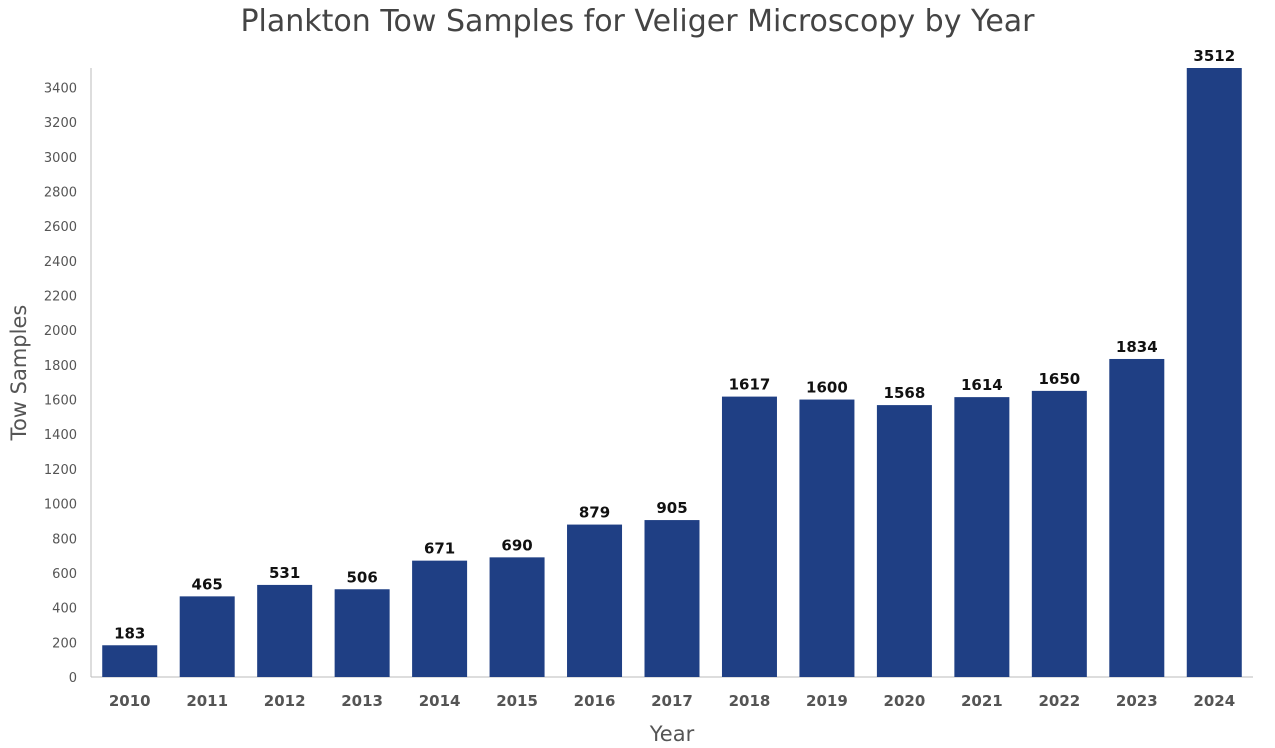  Describe the element at coordinates (827, 388) in the screenshot. I see `data-label: 1600` at that location.